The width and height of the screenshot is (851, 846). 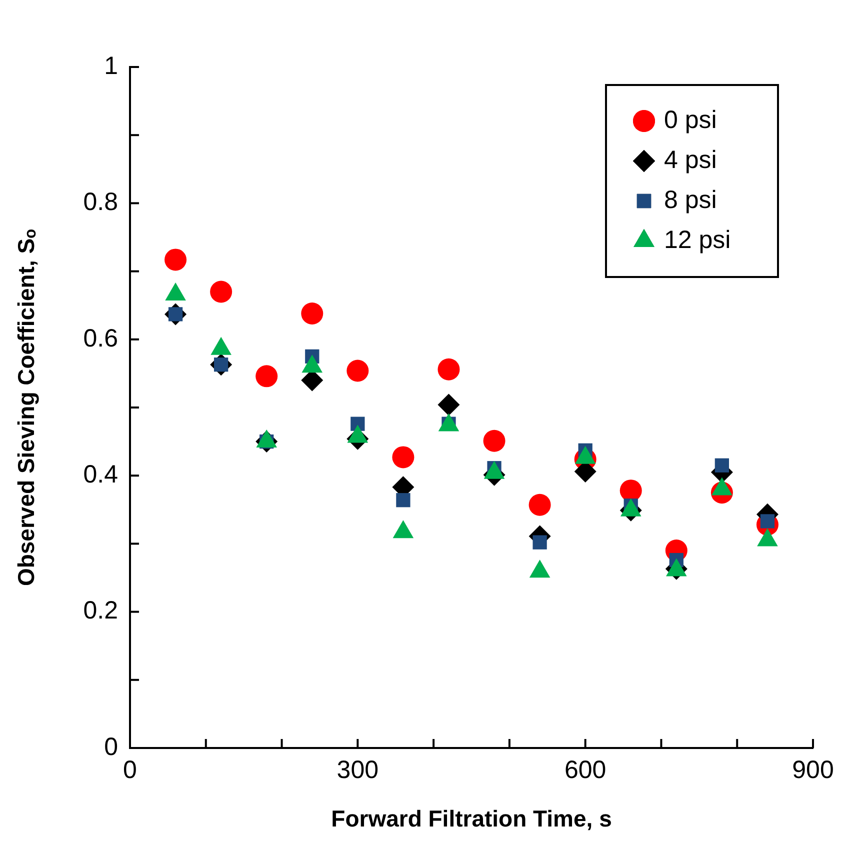 I want to click on y-tick-label: 1, so click(x=111, y=66).